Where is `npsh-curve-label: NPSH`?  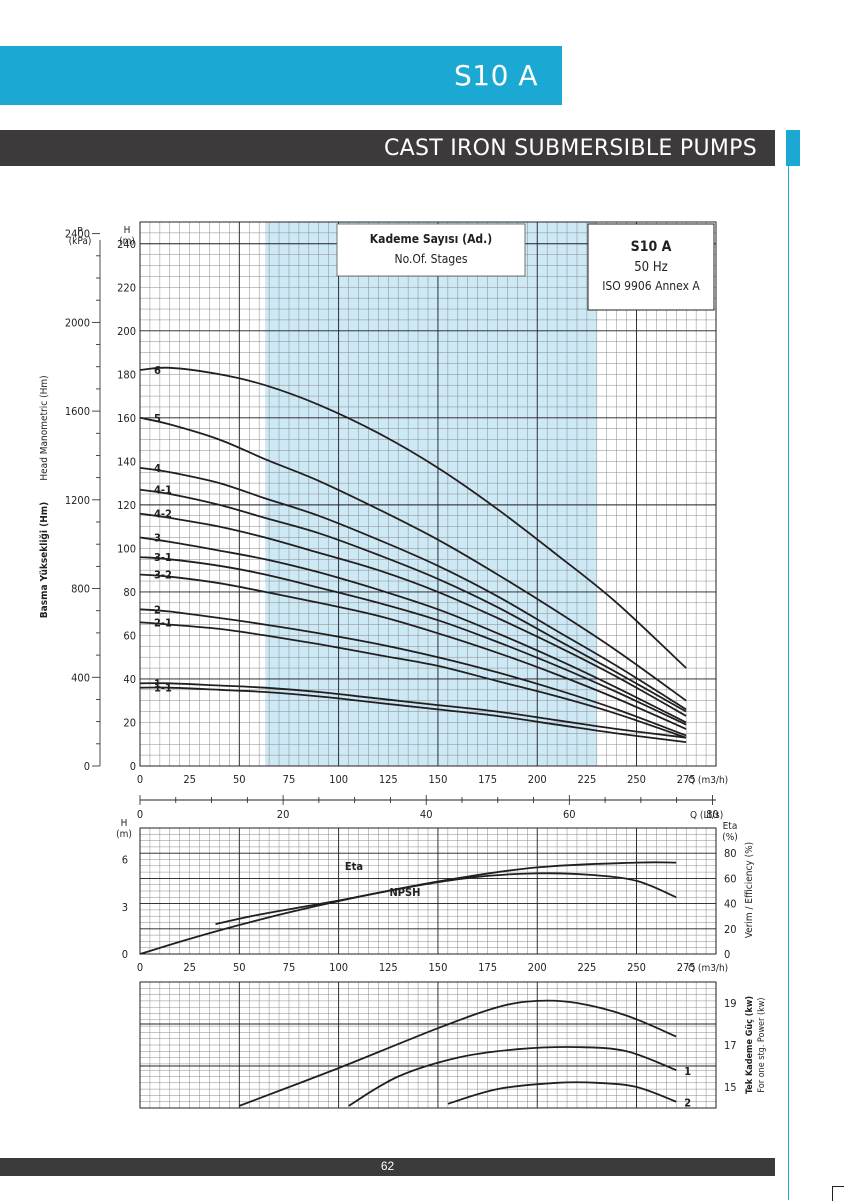 npsh-curve-label: NPSH is located at coordinates (405, 892).